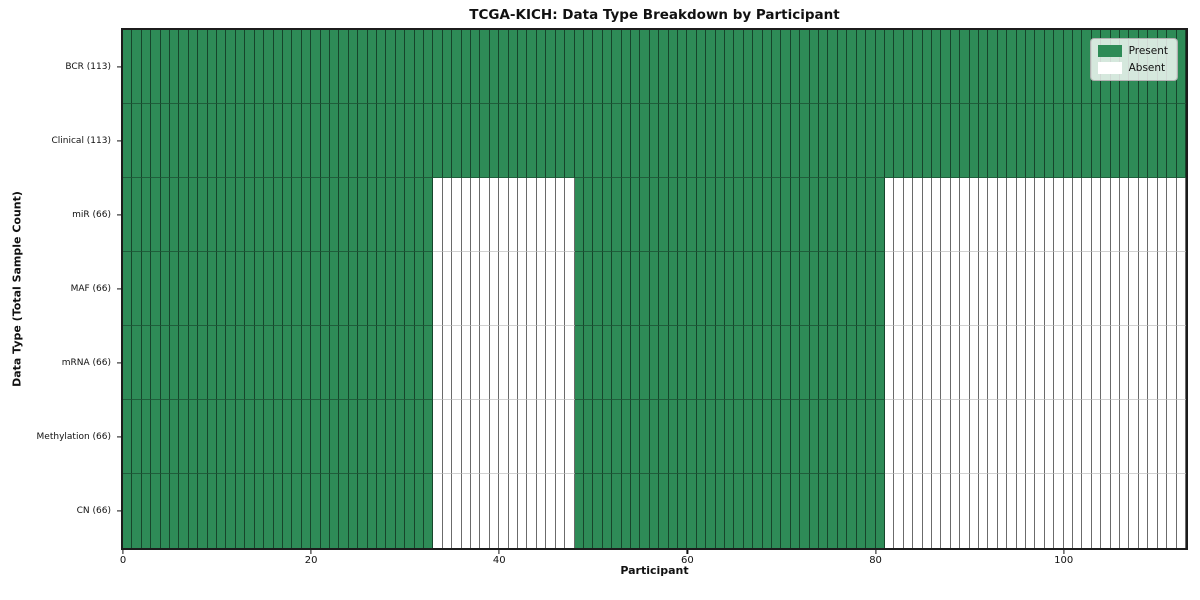 The height and width of the screenshot is (600, 1200). Describe the element at coordinates (203, 437) in the screenshot. I see `cell-Methylation-8-present` at that location.